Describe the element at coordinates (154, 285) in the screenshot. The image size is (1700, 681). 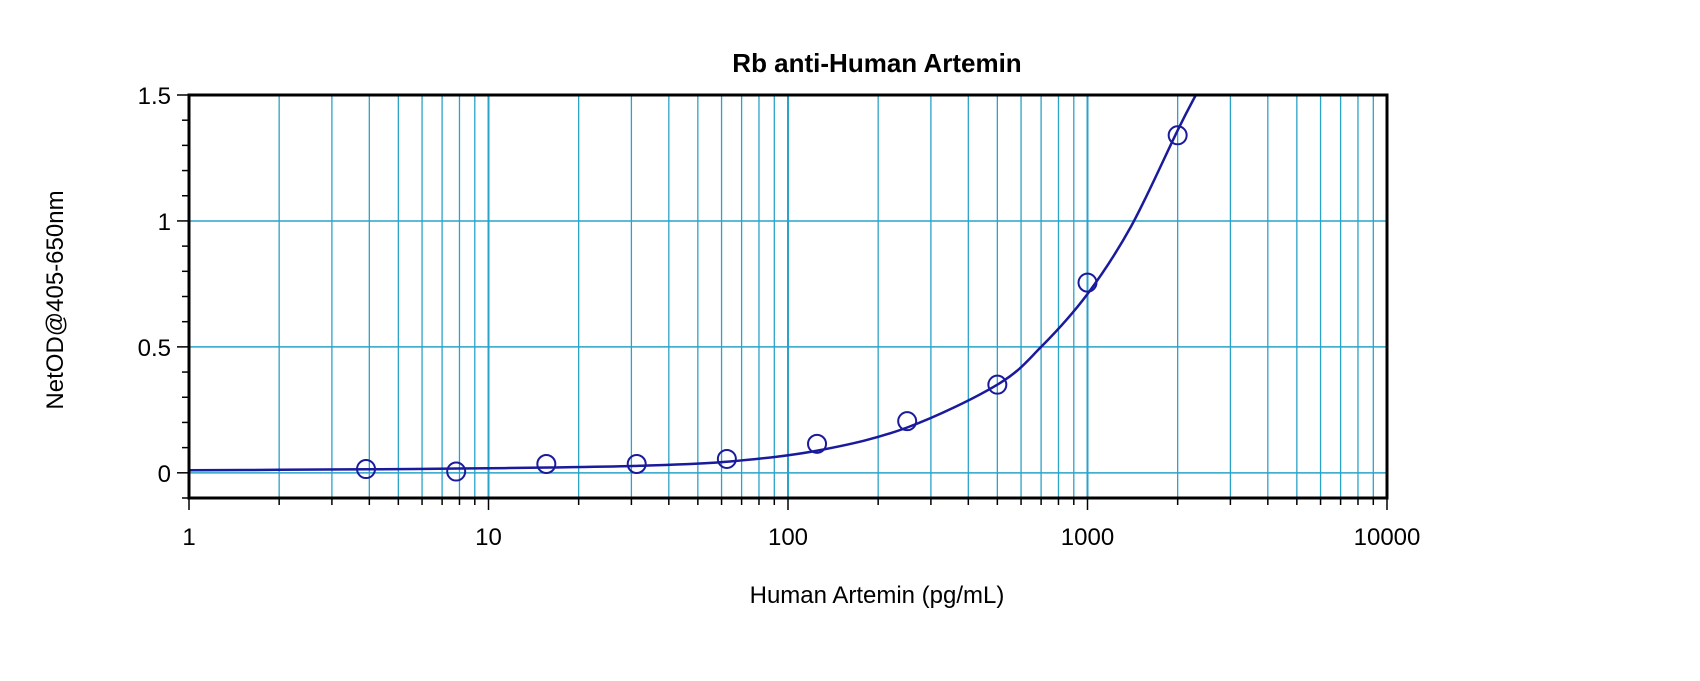
I see `y-tick-labels: 0 0.5 1 1.5` at that location.